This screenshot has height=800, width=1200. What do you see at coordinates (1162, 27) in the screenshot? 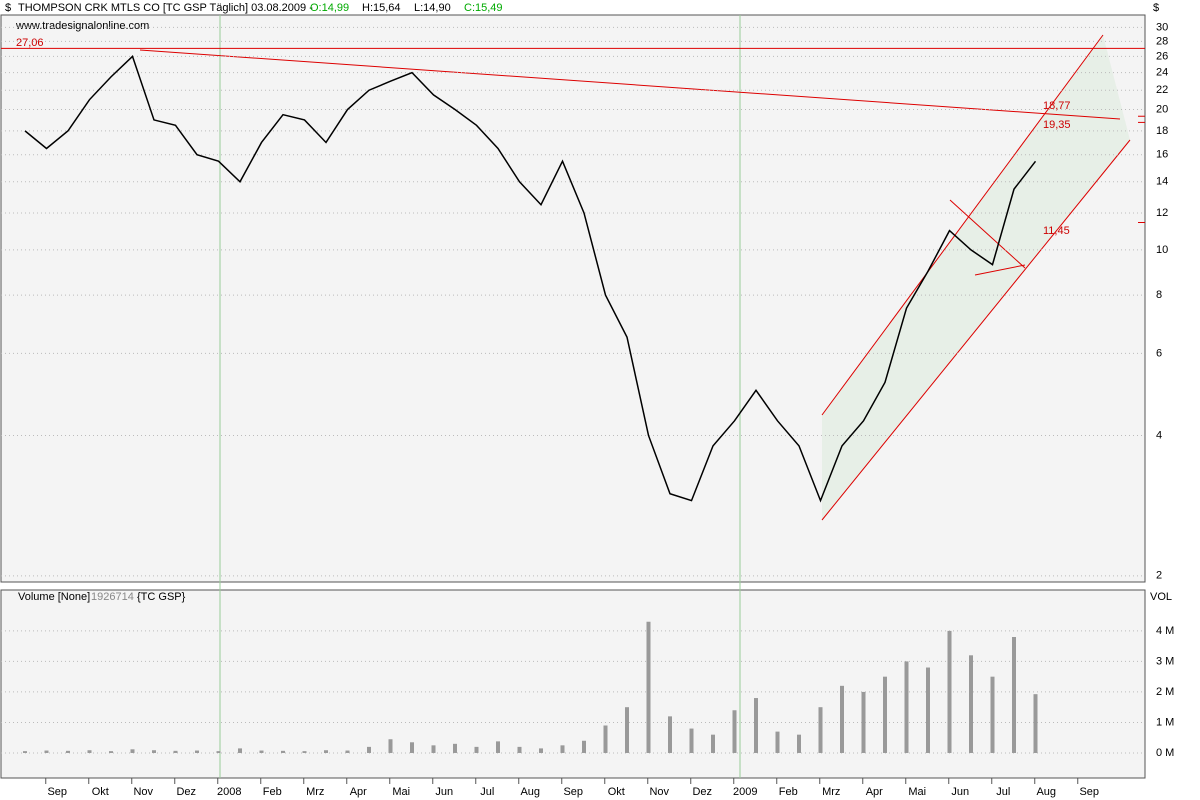
I see `y-tick-label: 30` at bounding box center [1162, 27].